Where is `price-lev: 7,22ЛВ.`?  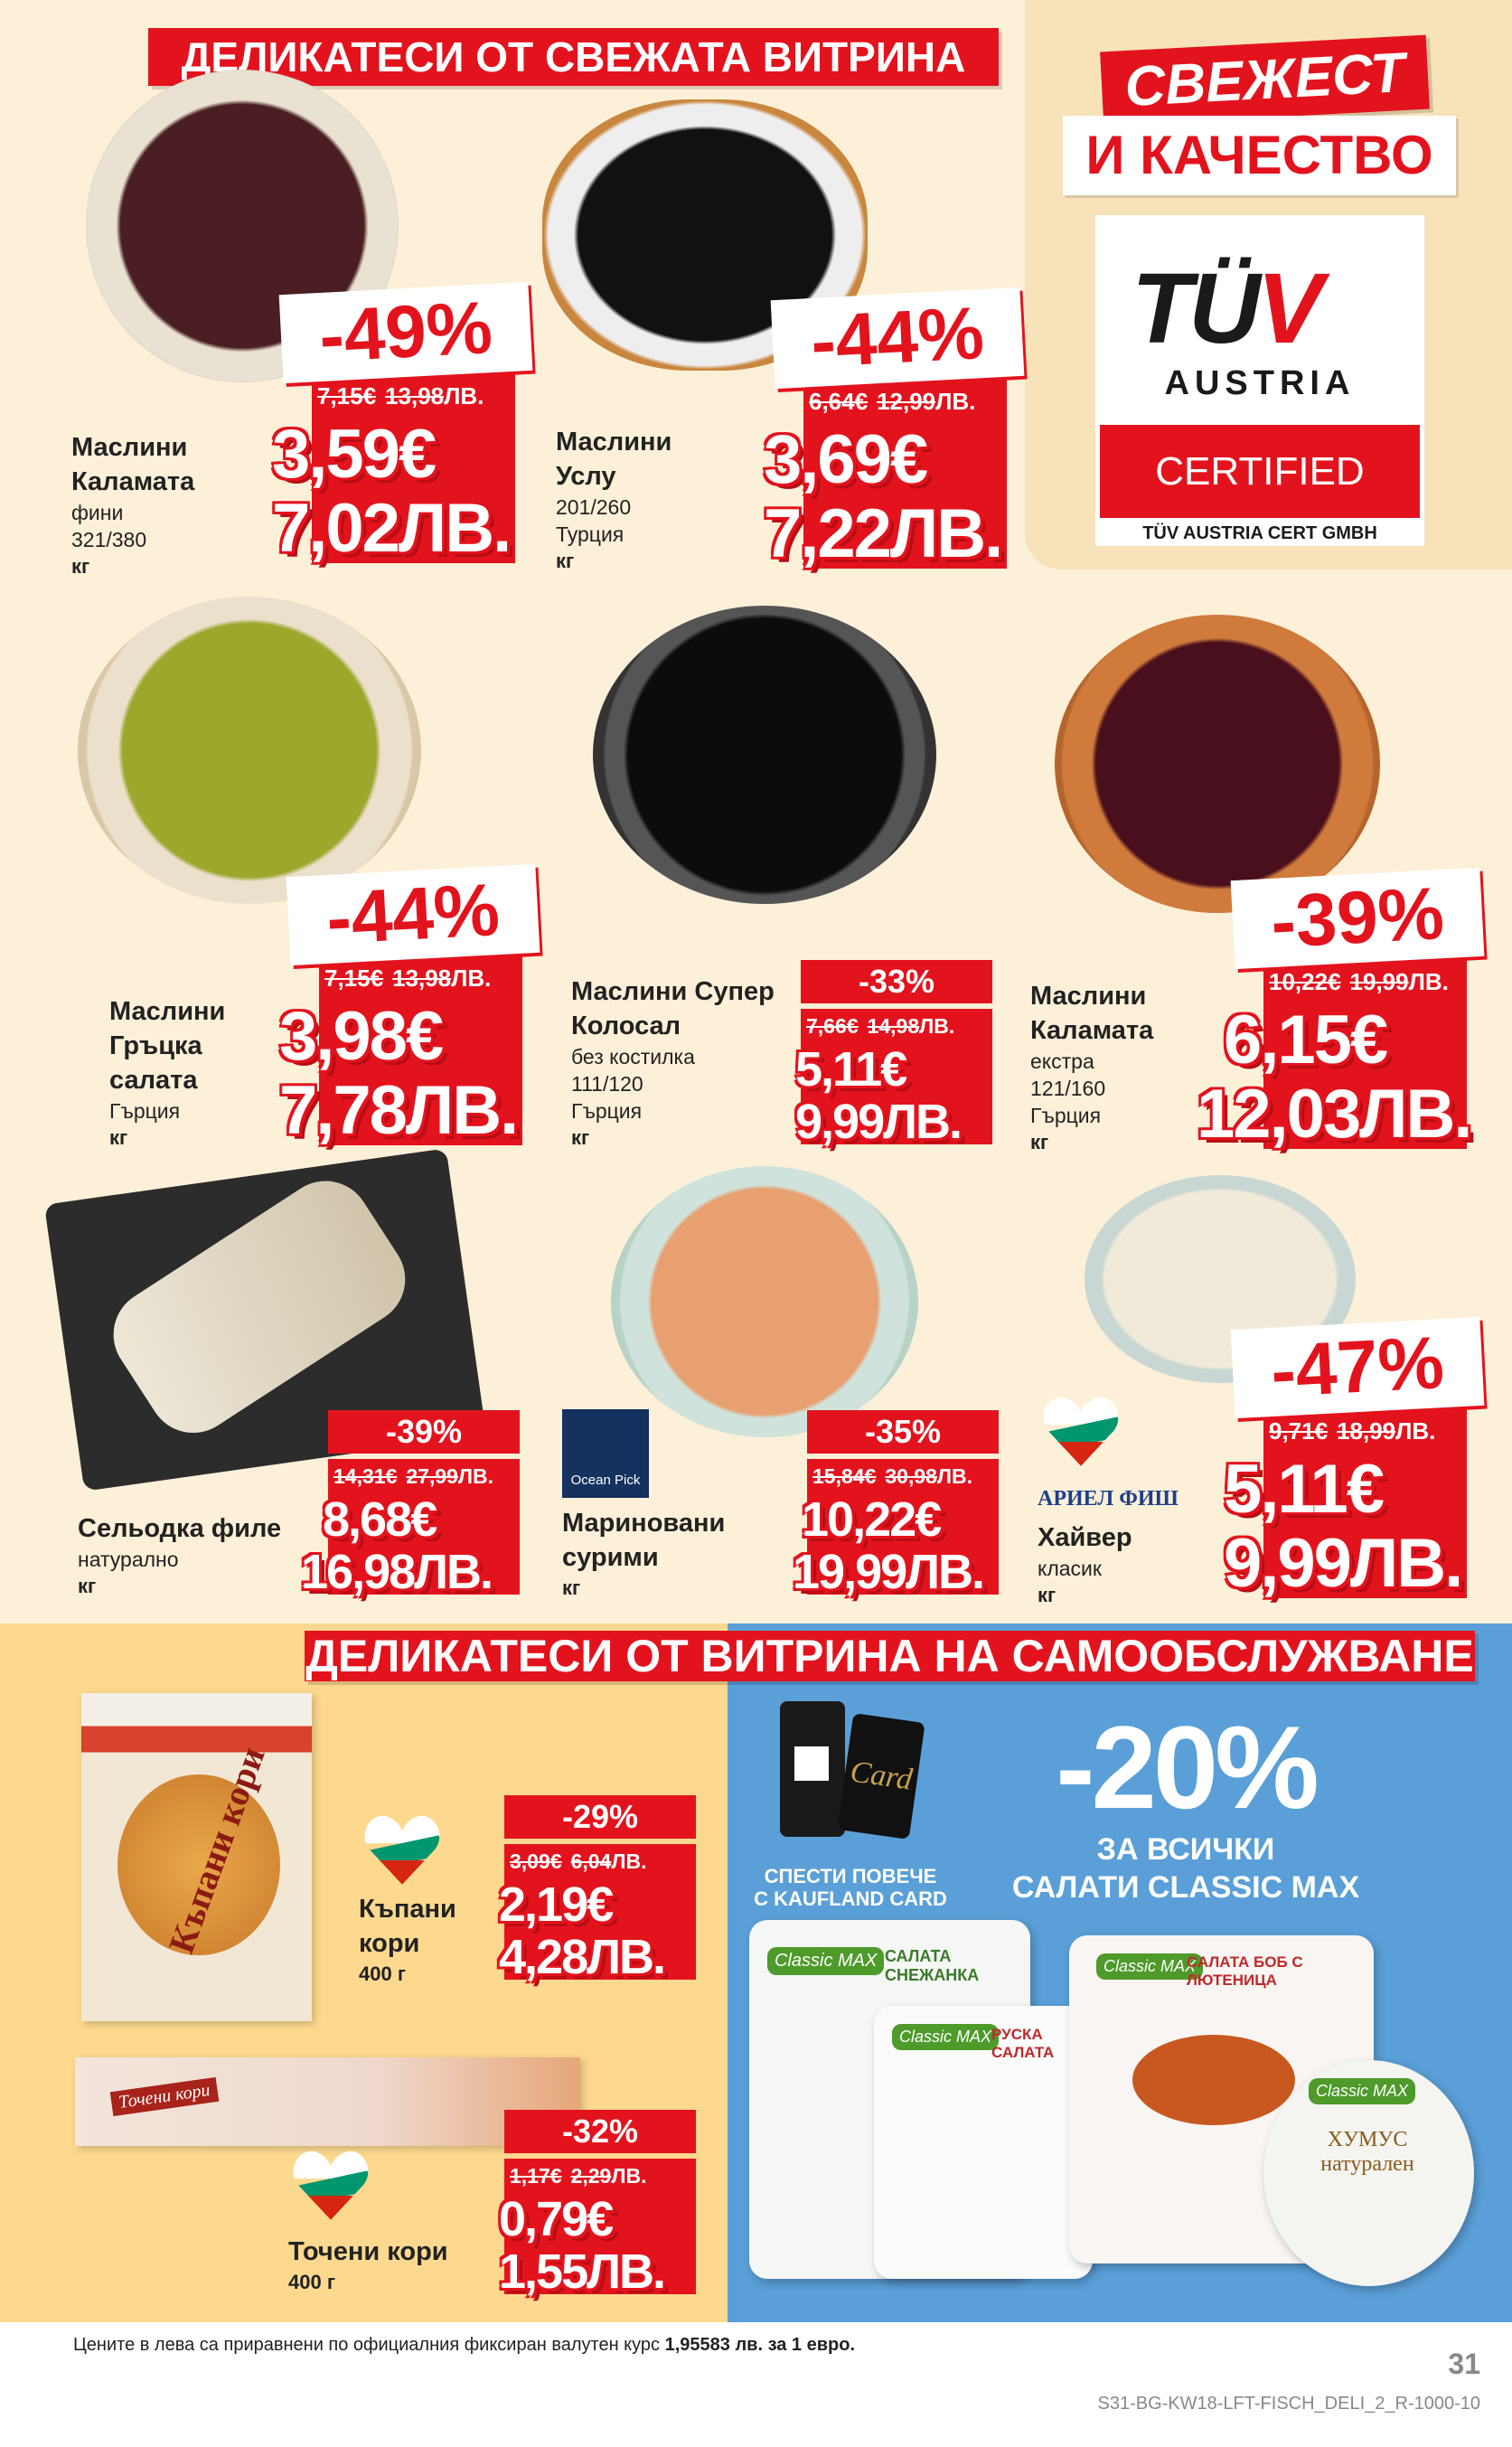 price-lev: 7,22ЛВ. is located at coordinates (883, 533).